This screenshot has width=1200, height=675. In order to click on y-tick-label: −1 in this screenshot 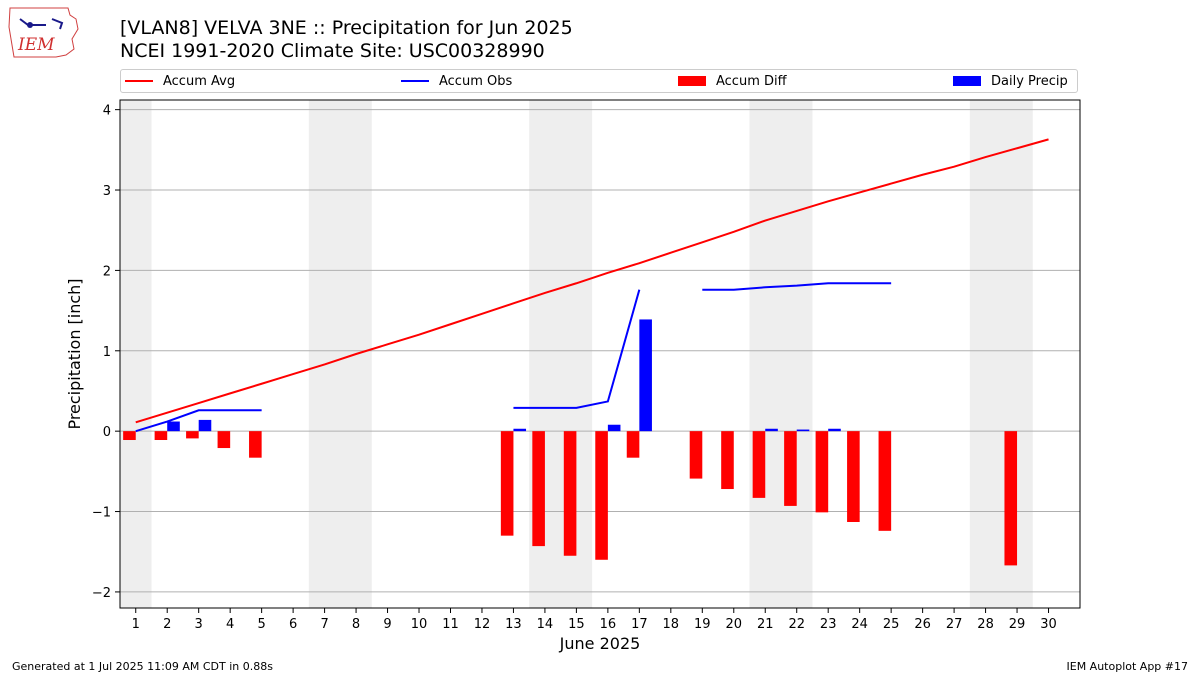, I will do `click(101, 513)`.